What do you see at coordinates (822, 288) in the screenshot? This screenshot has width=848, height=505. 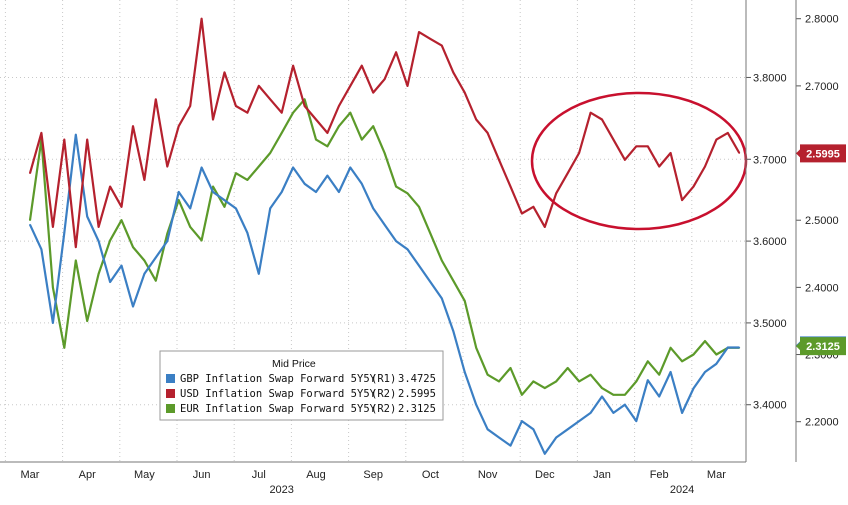 I see `r2-tick-label: 2.4000` at bounding box center [822, 288].